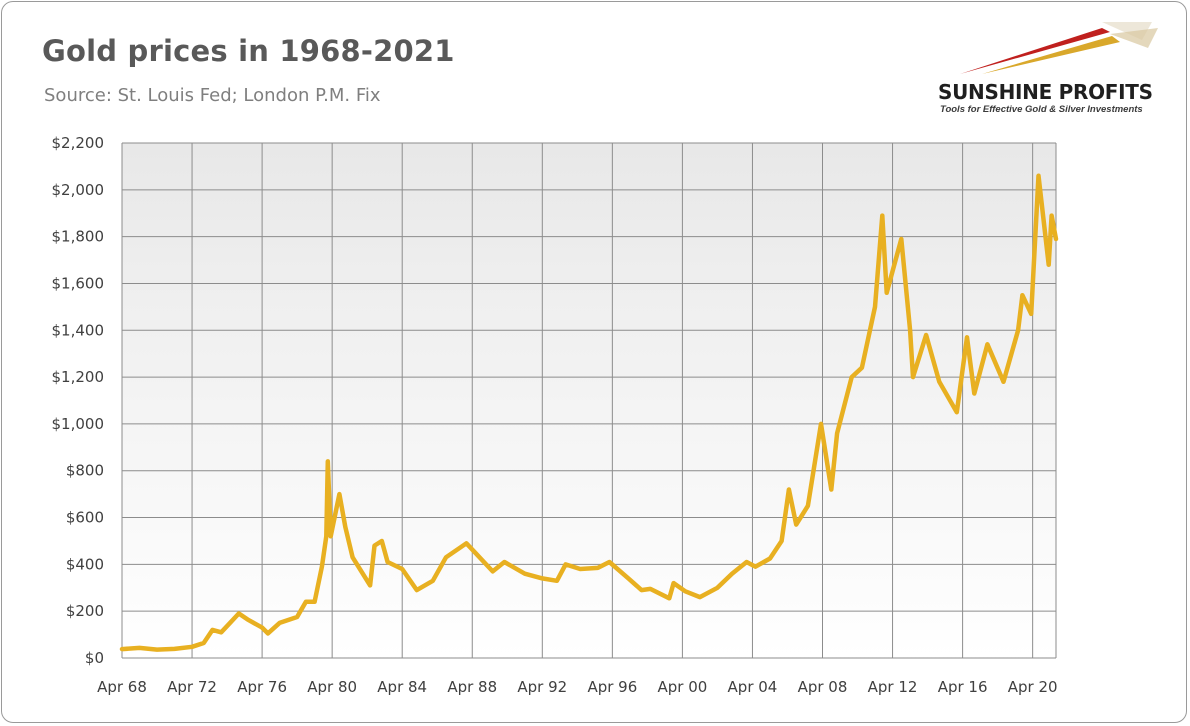 This screenshot has height=726, width=1190. Describe the element at coordinates (94, 658) in the screenshot. I see `y-tick-label: $0` at that location.